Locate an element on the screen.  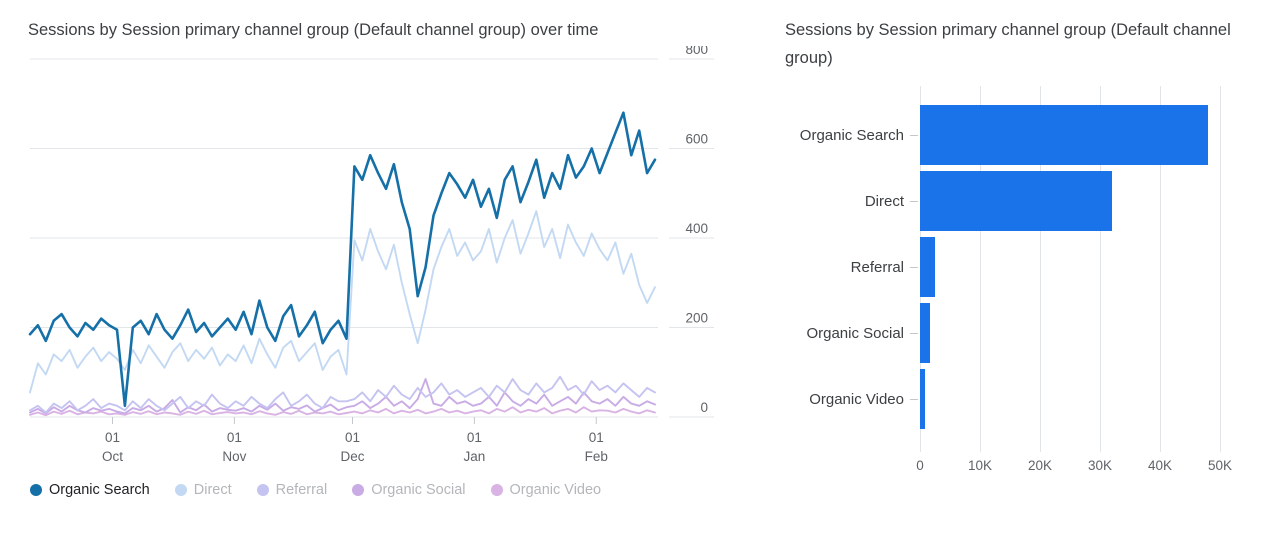
x-gridline-50K is located at coordinates (1220, 269).